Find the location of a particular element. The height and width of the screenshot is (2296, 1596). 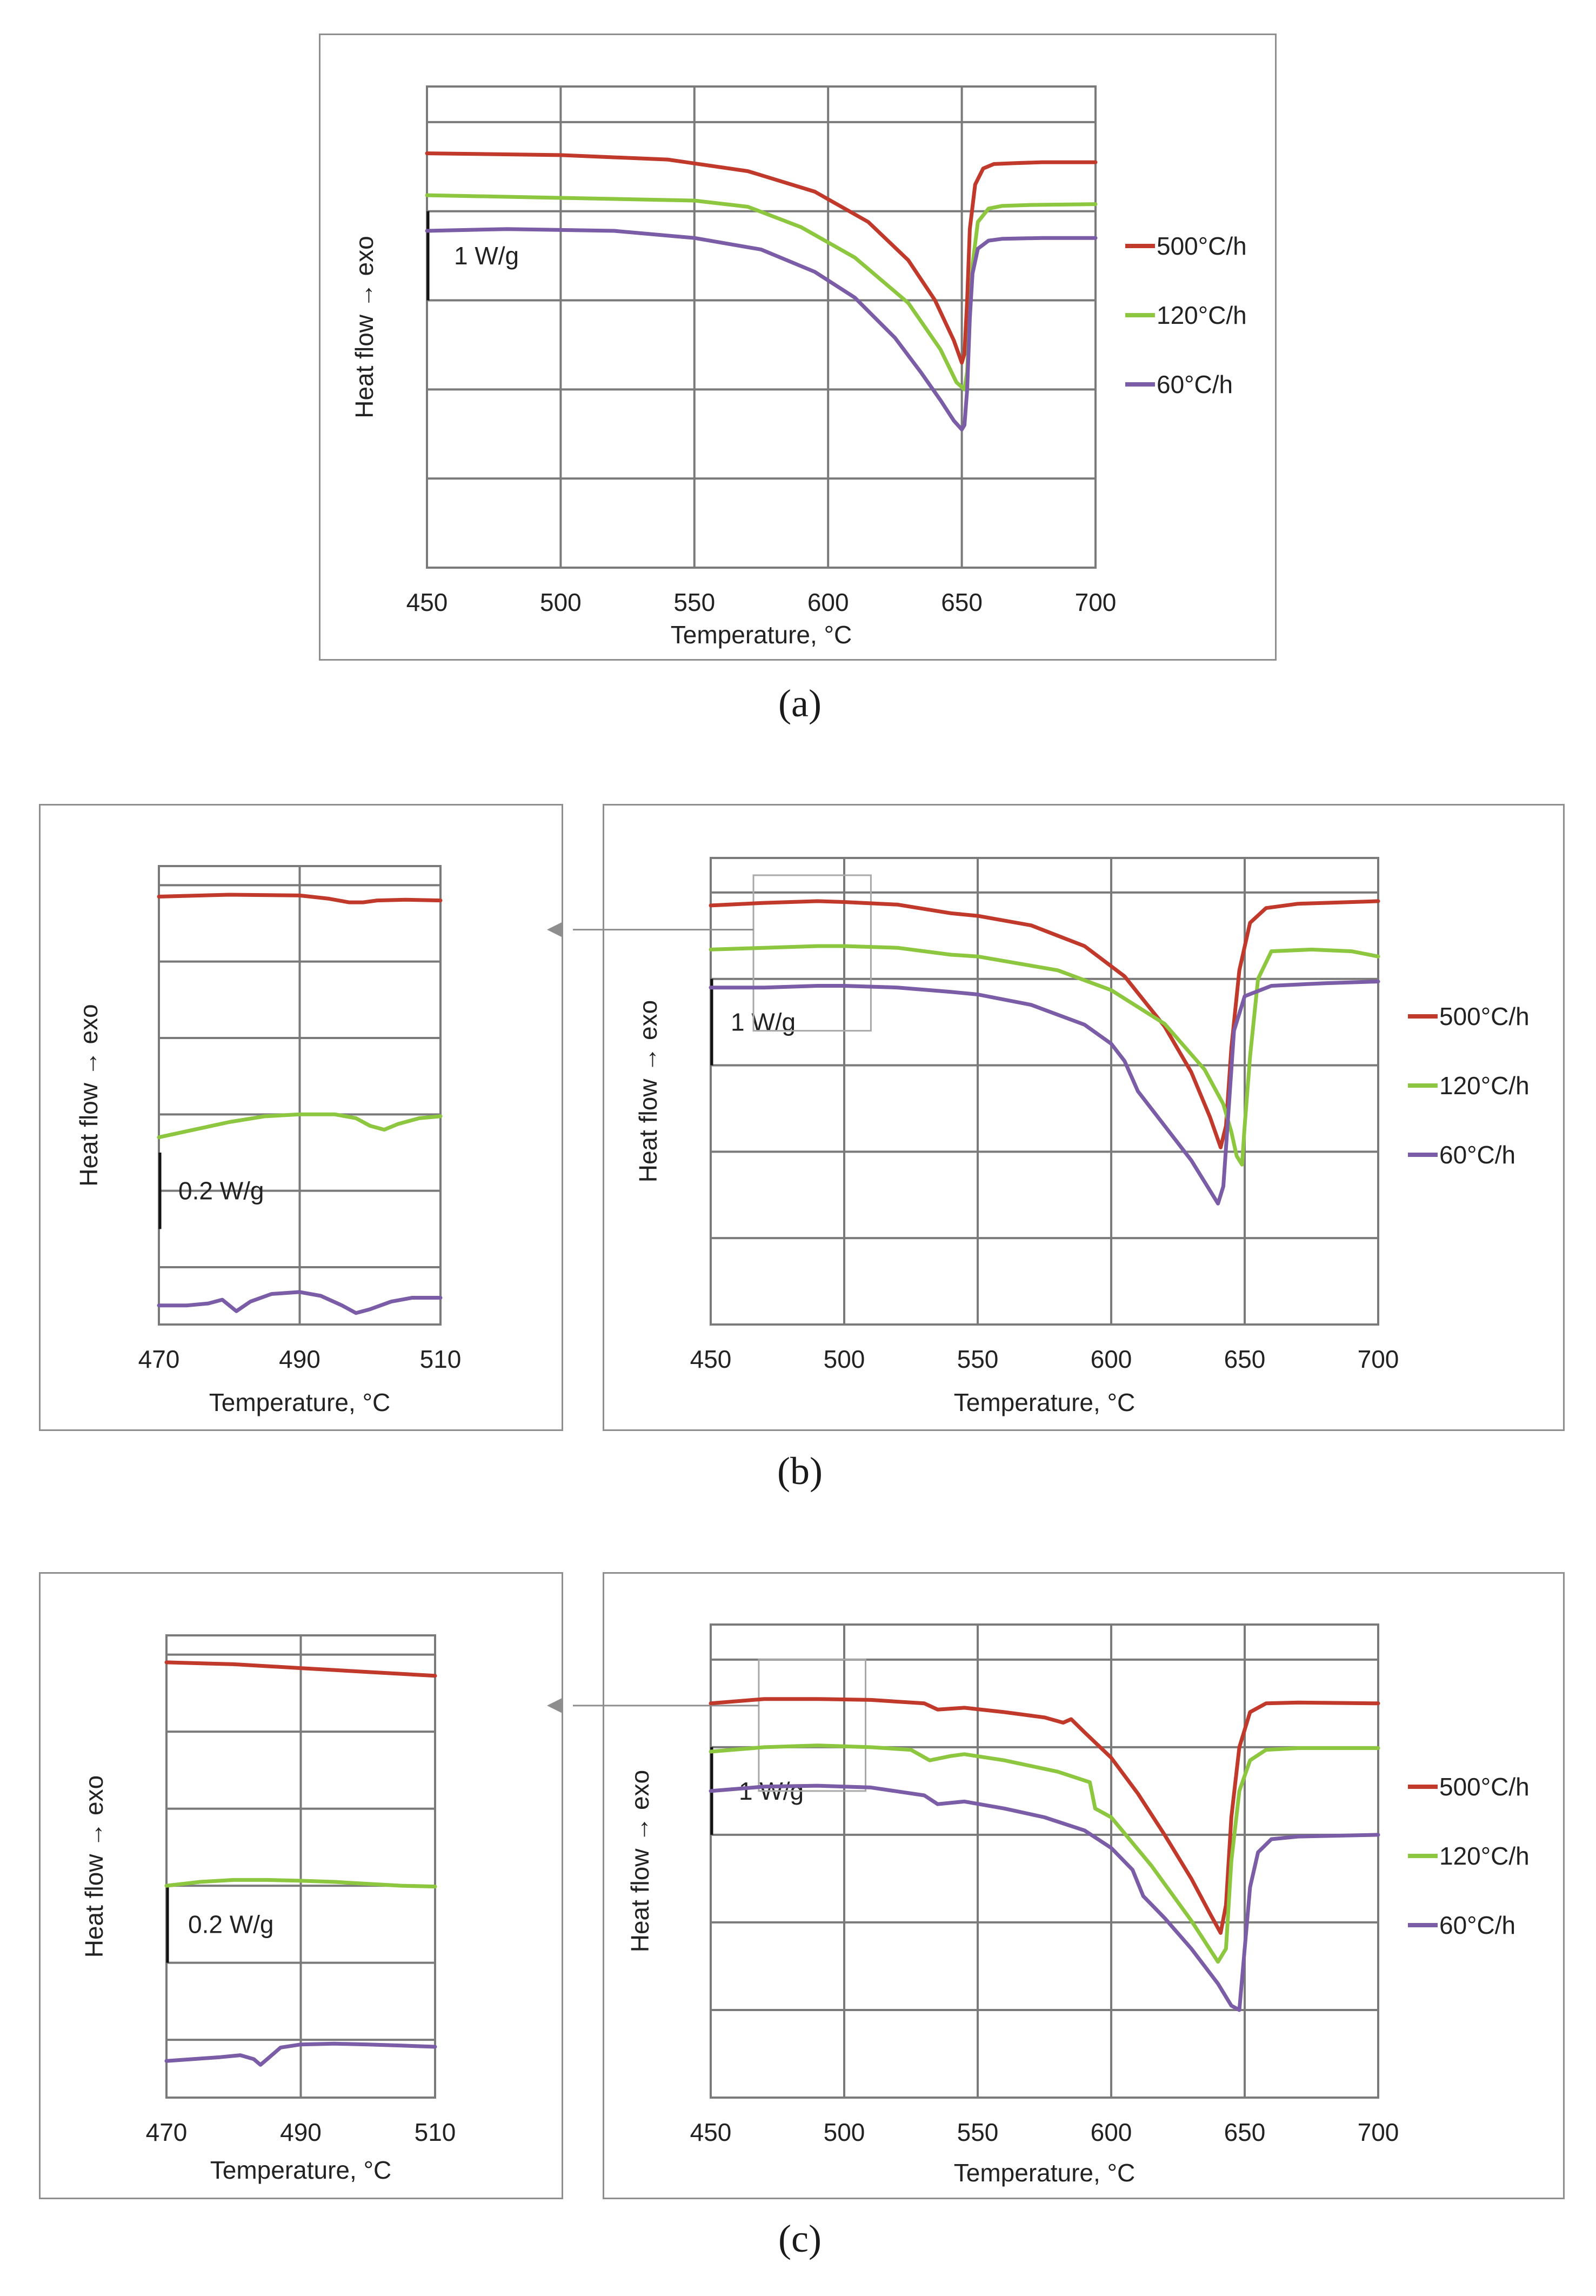

b-main-xtick-label-700: 700 is located at coordinates (1378, 1359).